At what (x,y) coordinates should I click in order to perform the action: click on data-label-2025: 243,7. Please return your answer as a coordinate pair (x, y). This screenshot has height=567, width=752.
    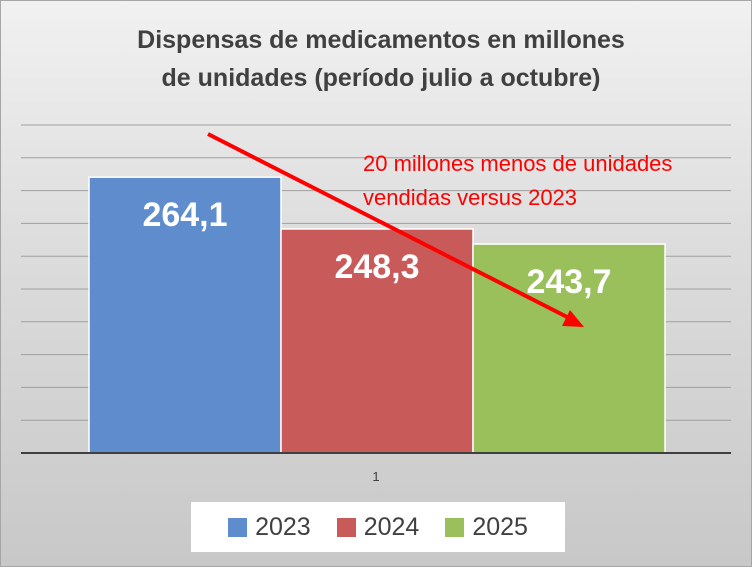
    Looking at the image, I should click on (568, 282).